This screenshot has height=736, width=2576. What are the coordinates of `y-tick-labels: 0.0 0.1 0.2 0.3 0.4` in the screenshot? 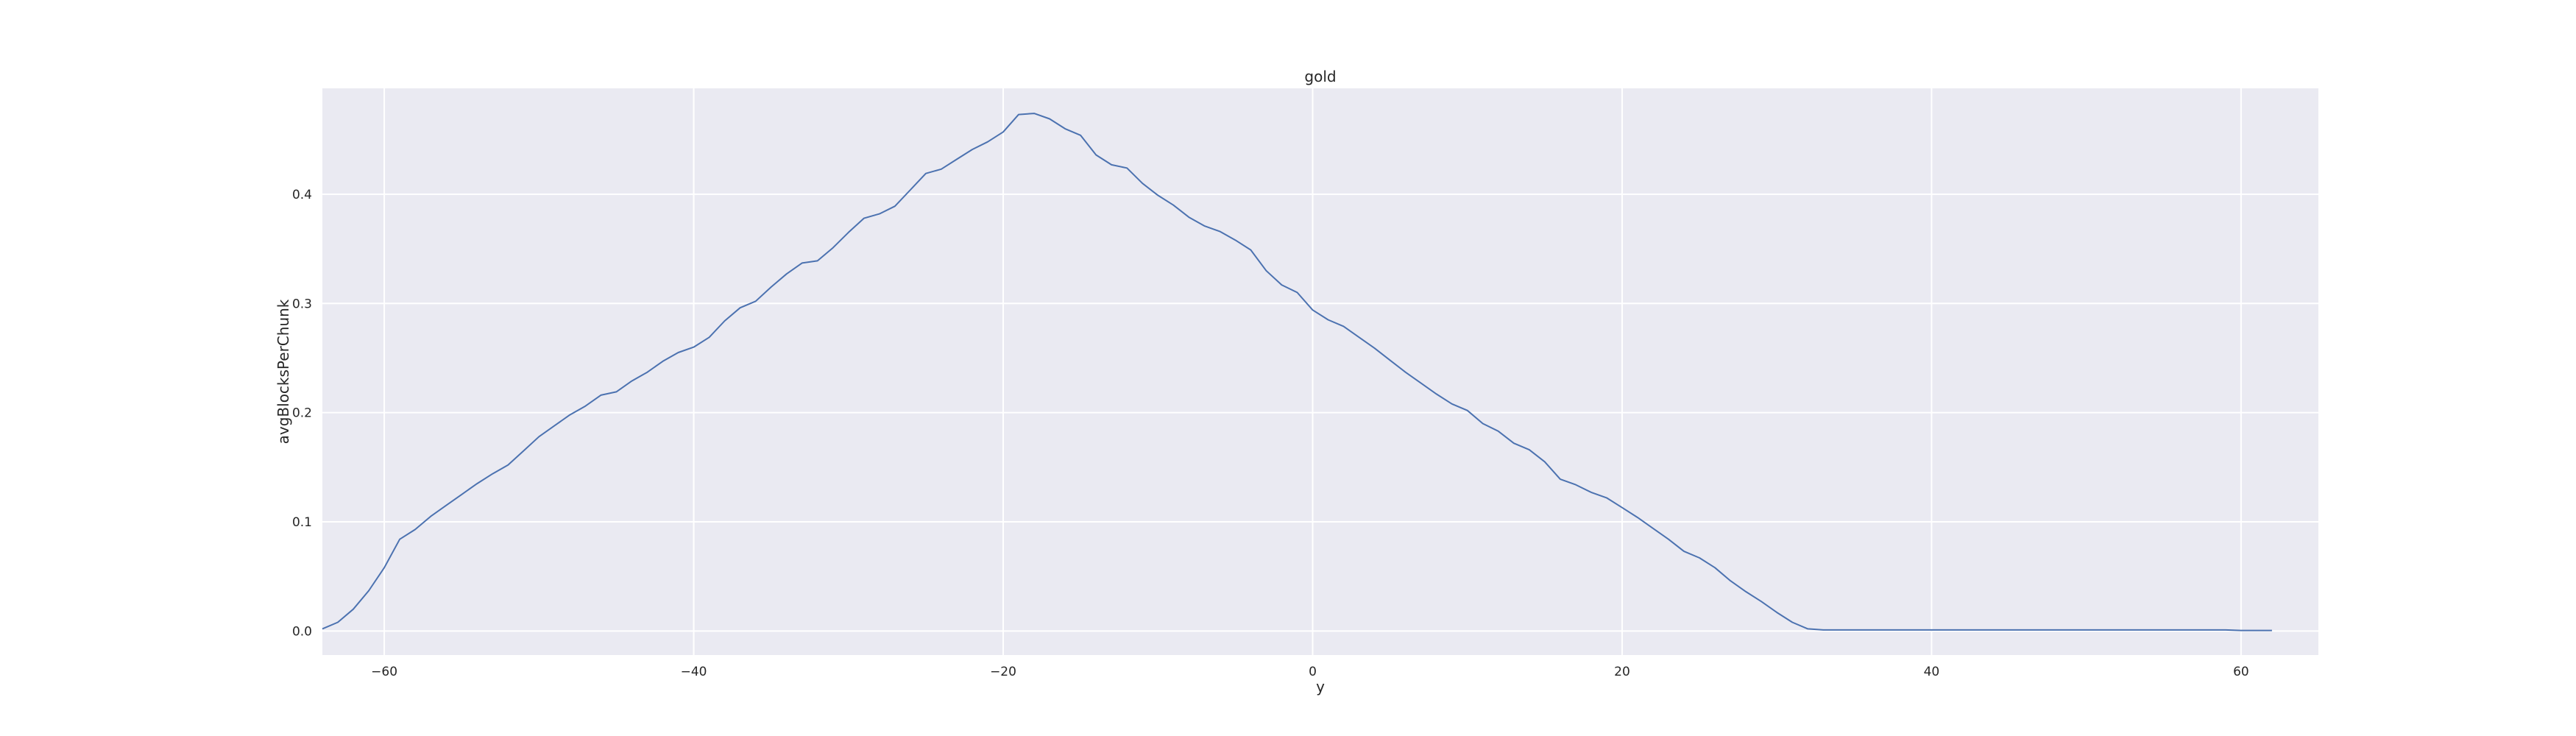 It's located at (302, 413).